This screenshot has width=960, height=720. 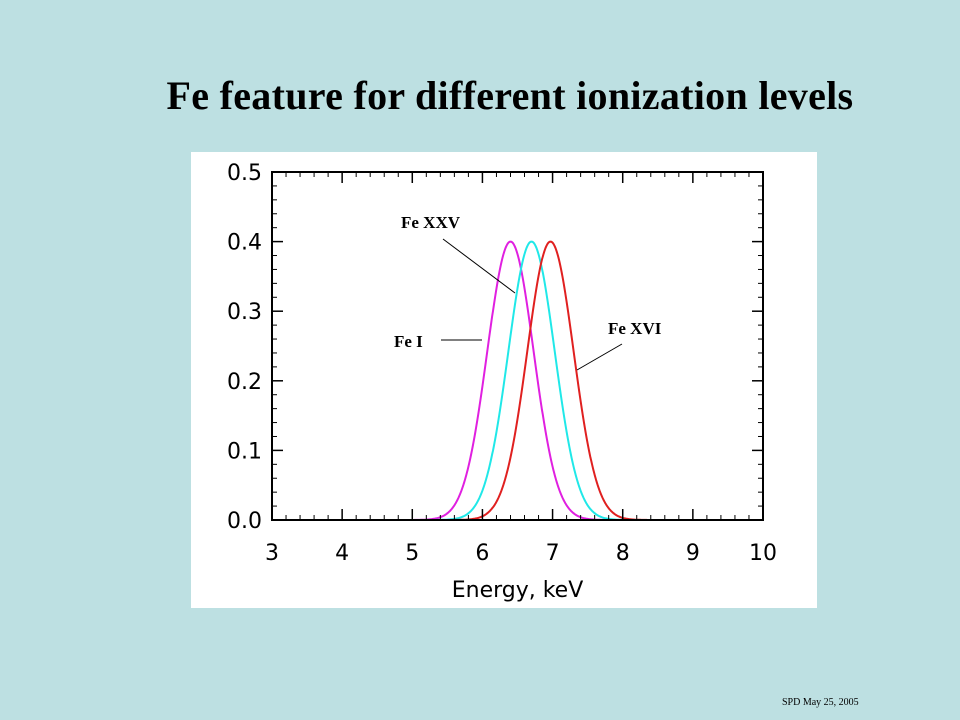 I want to click on x-tick-label: 10, so click(x=763, y=553).